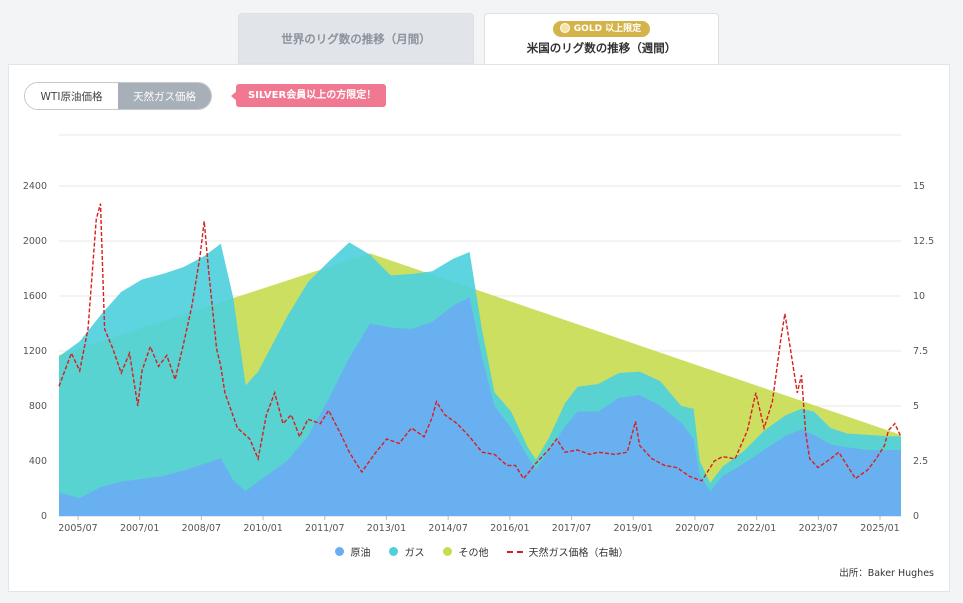  I want to click on y-axis-left-tick-label: 1600, so click(35, 296).